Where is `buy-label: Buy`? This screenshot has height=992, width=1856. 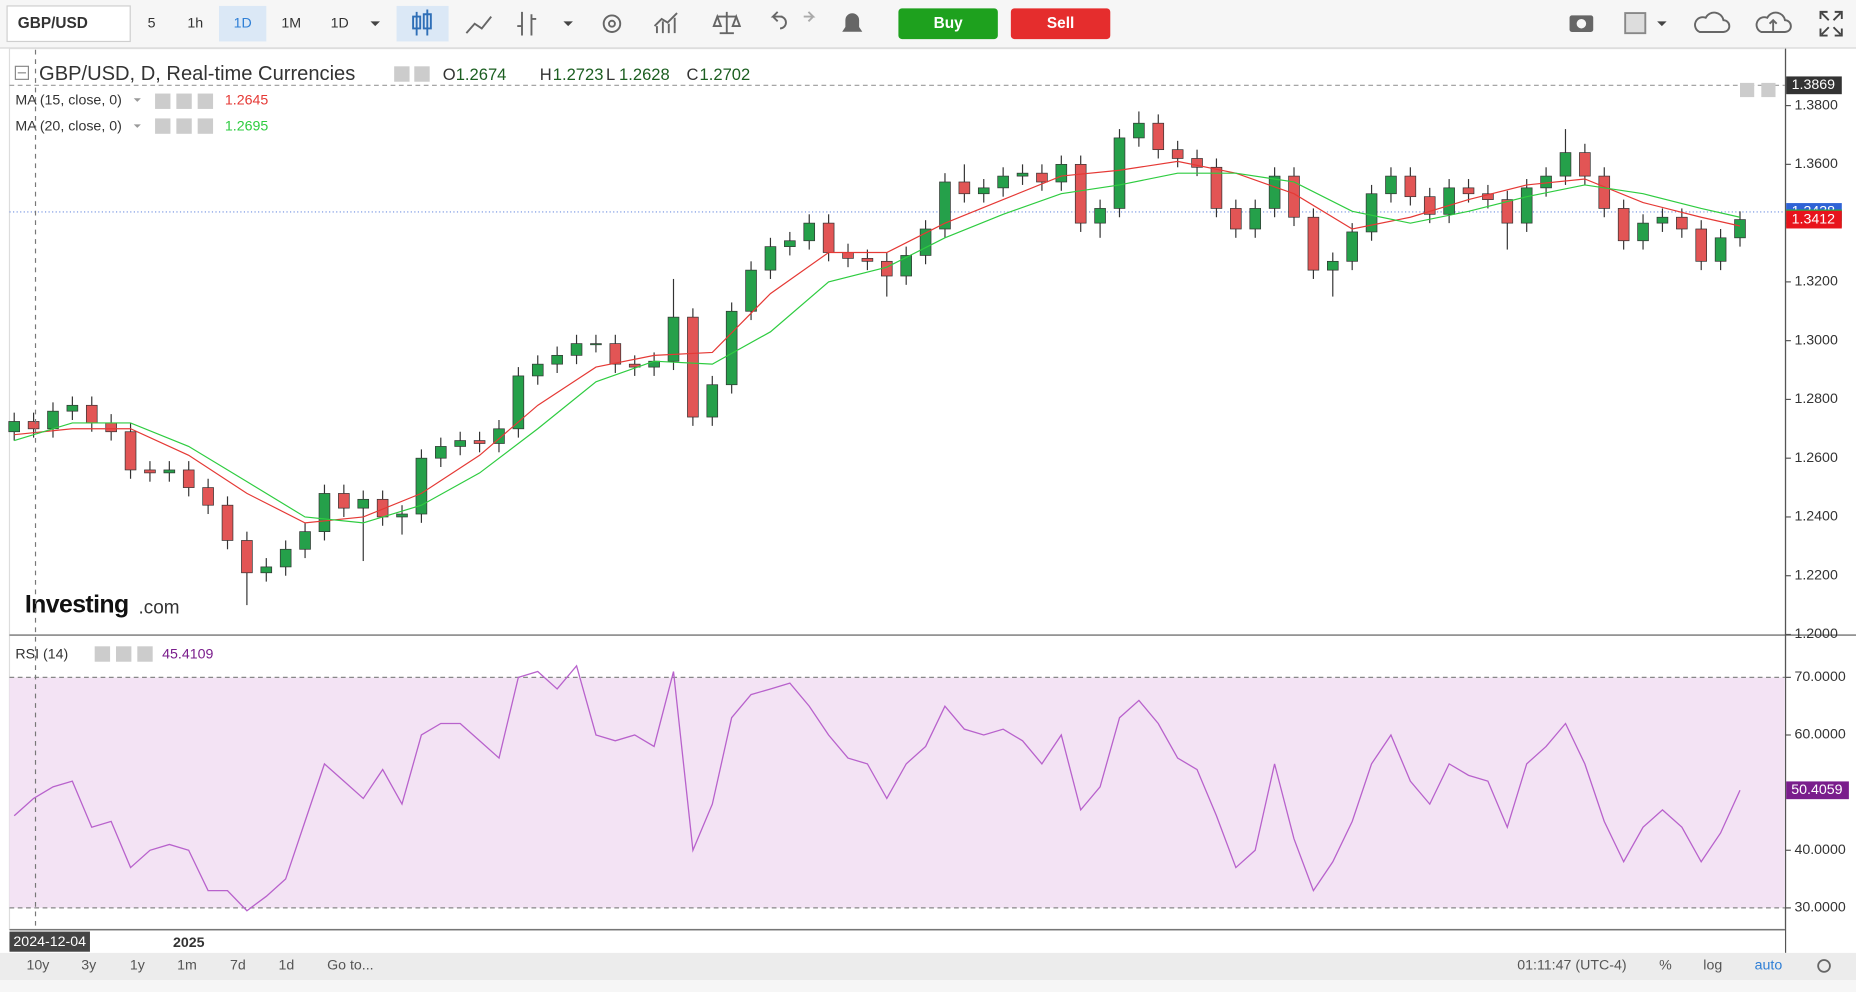 buy-label: Buy is located at coordinates (948, 23).